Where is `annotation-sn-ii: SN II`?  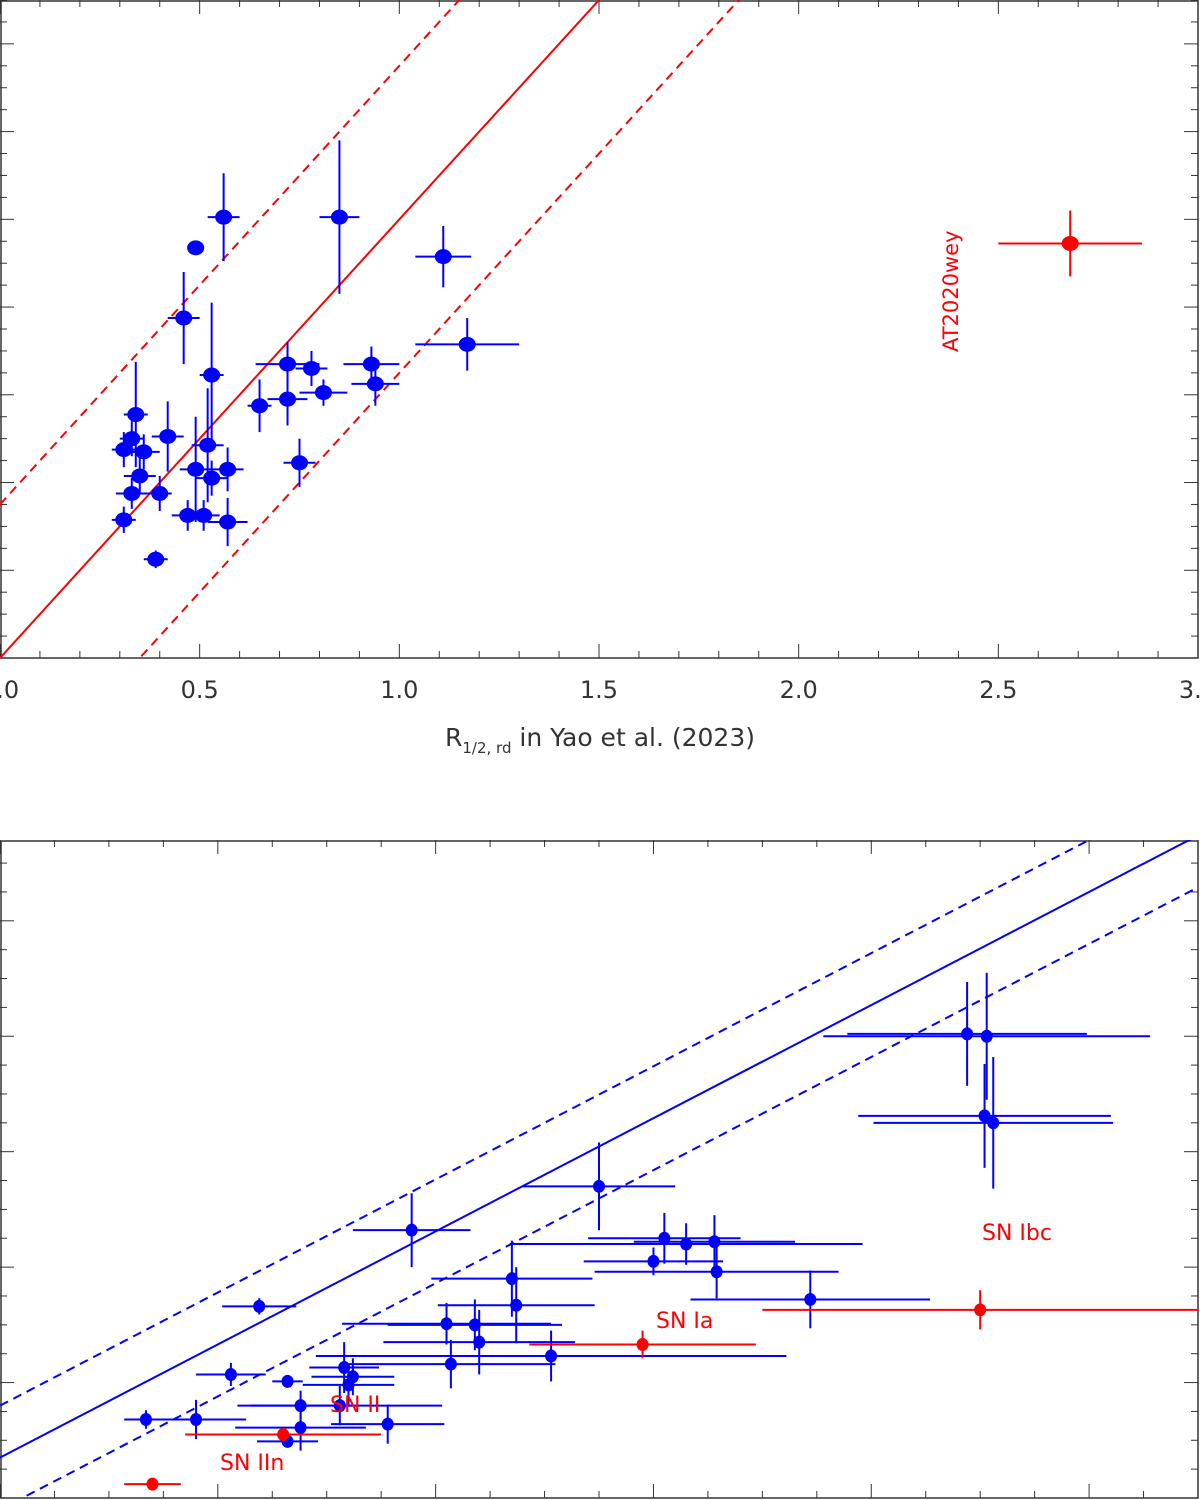 annotation-sn-ii: SN II is located at coordinates (355, 1405).